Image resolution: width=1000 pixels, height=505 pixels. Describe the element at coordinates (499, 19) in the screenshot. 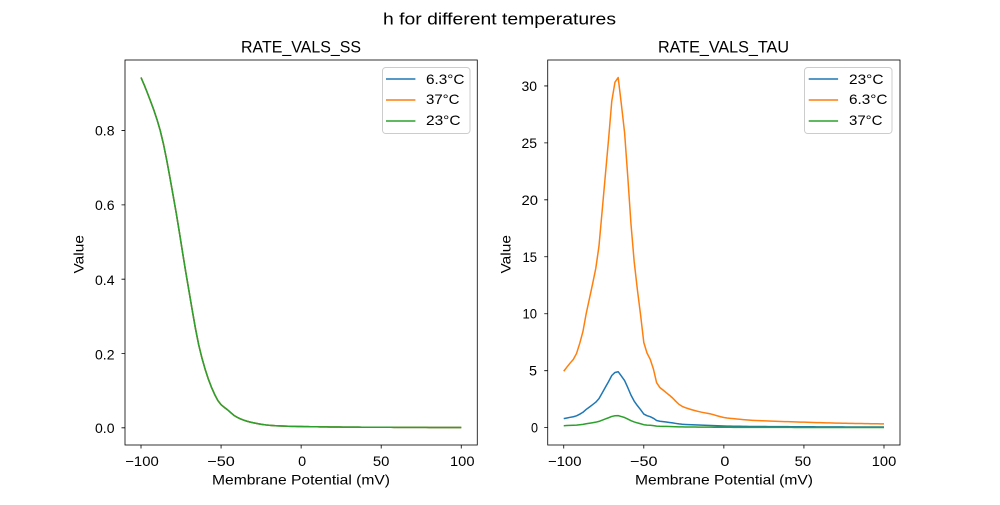

I see `svg-text: h for different temperatures` at that location.